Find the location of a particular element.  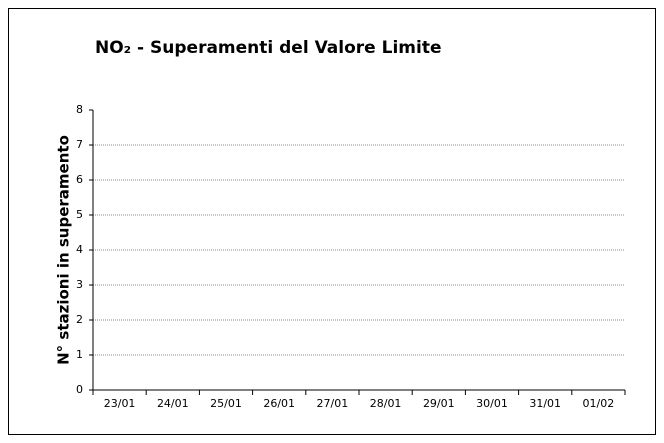

x-tick-label: 23/01 is located at coordinates (120, 403).